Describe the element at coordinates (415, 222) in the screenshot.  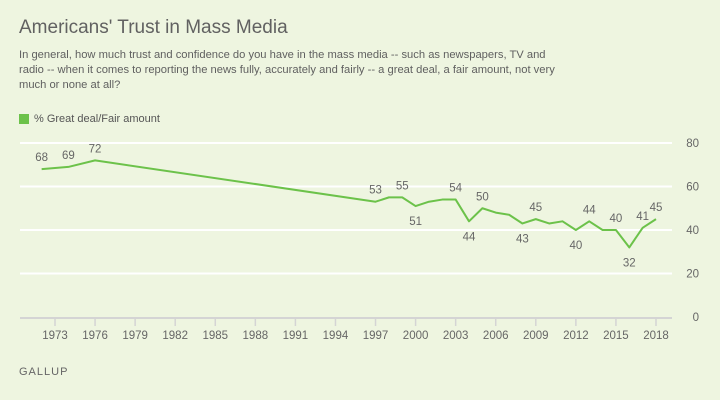
I see `data-label: 51` at that location.